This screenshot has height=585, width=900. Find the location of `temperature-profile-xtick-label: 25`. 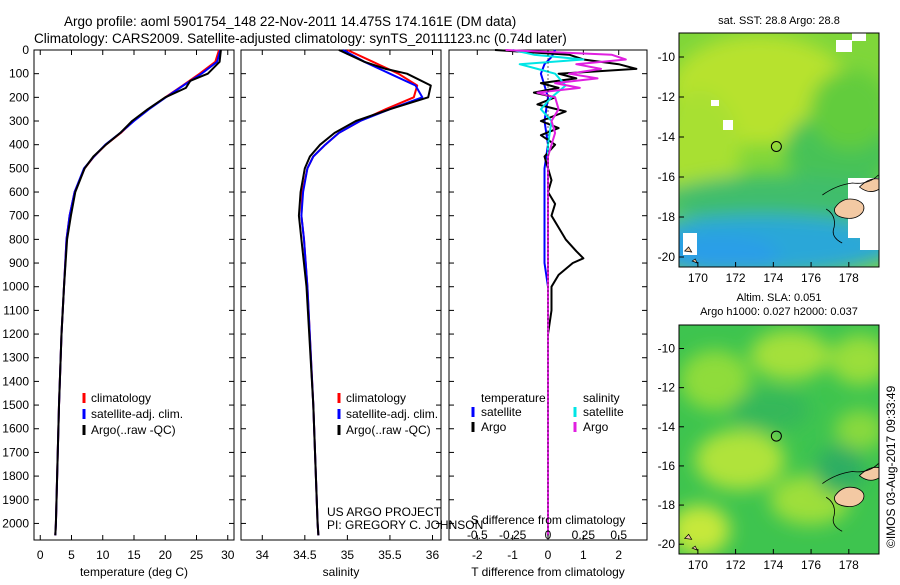

temperature-profile-xtick-label: 25 is located at coordinates (197, 555).